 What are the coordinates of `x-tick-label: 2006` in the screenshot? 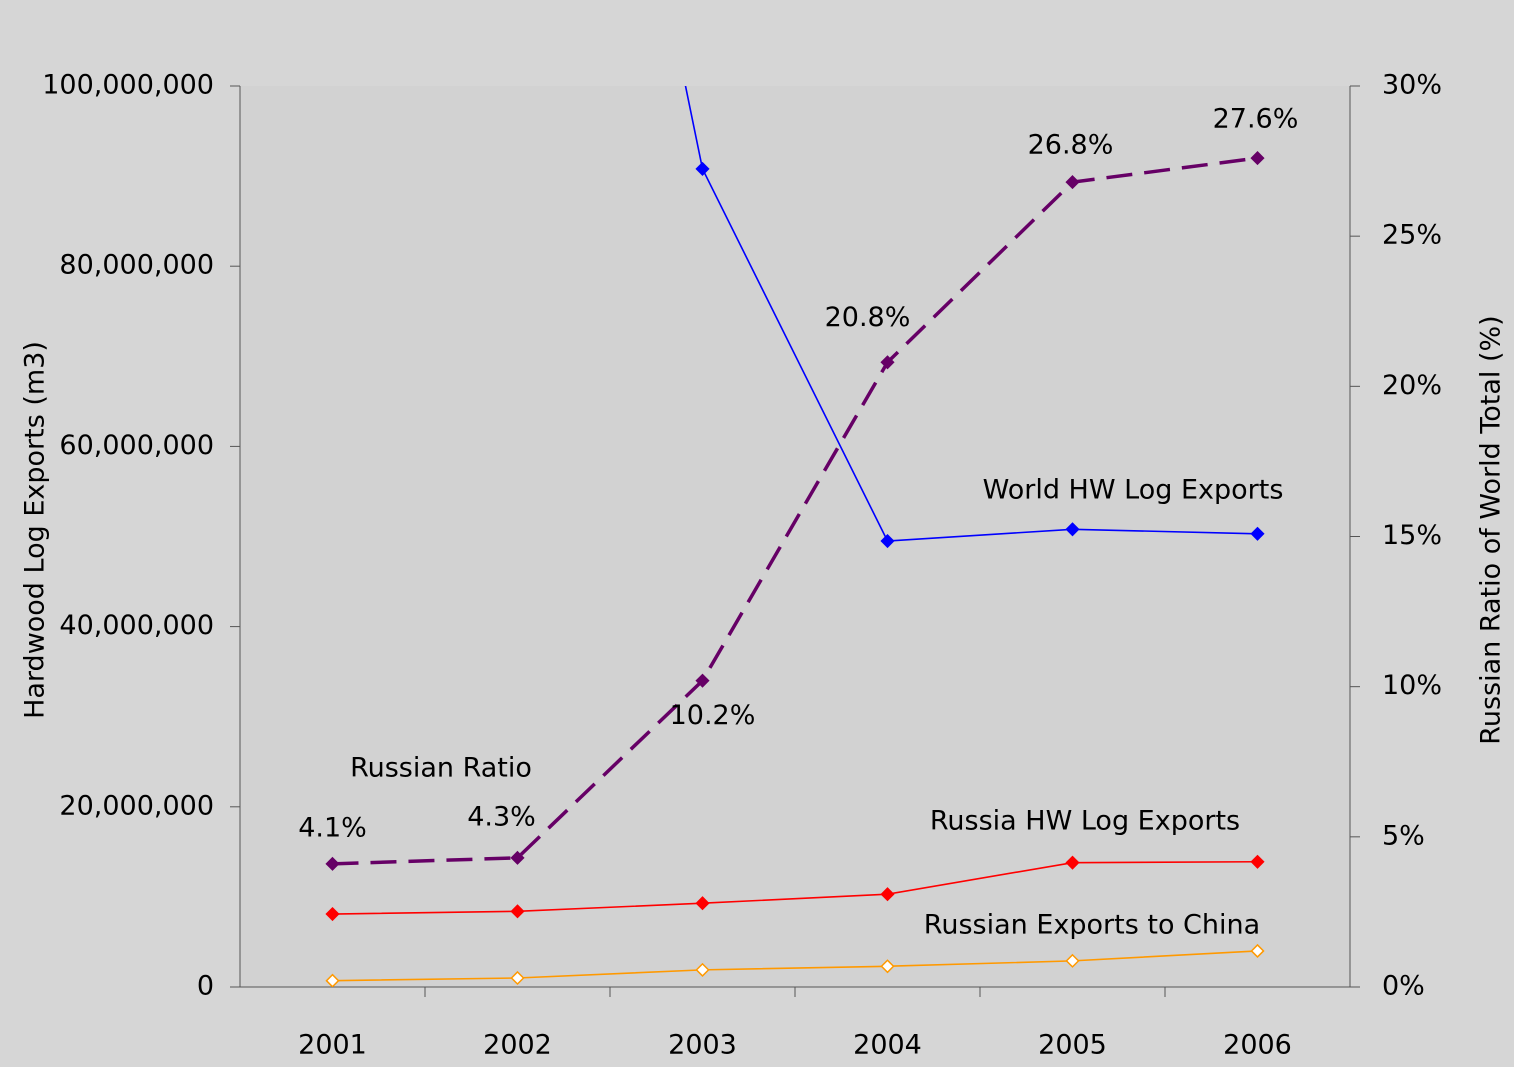 It's located at (1257, 1045).